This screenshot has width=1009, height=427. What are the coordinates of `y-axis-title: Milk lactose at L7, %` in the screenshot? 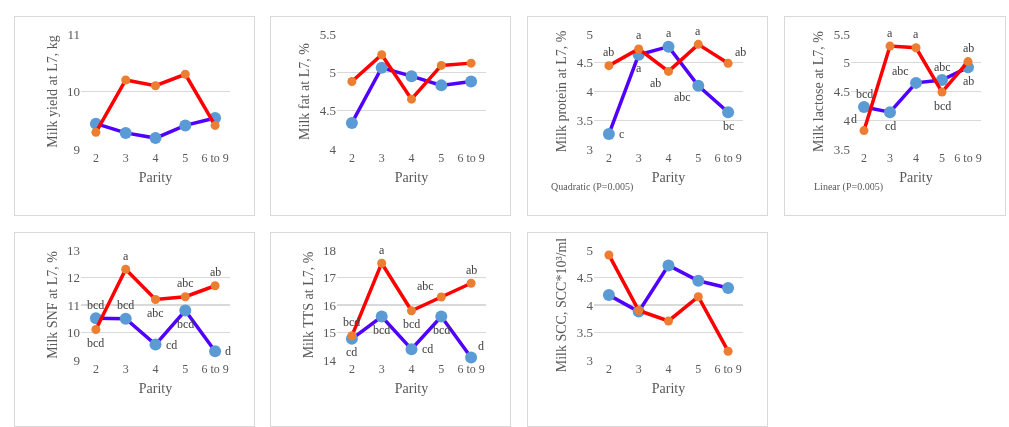 It's located at (819, 91).